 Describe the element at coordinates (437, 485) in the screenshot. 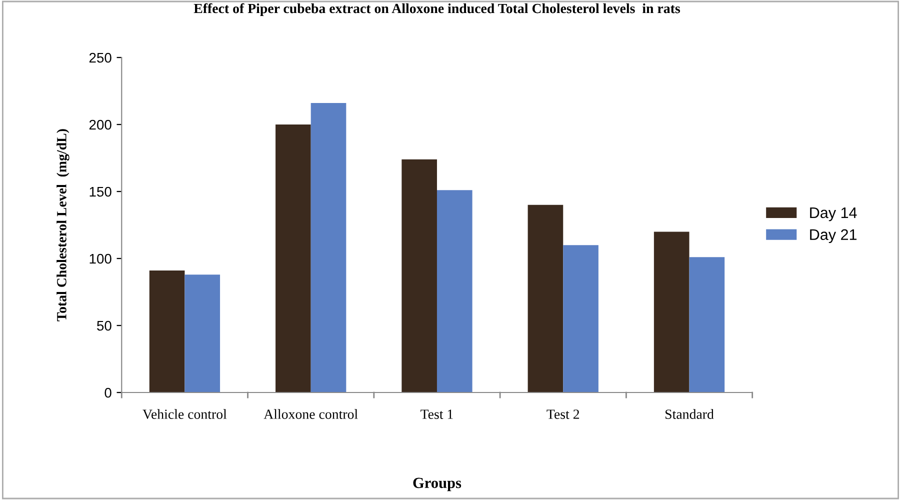

I see `x-axis-title: Groups` at that location.